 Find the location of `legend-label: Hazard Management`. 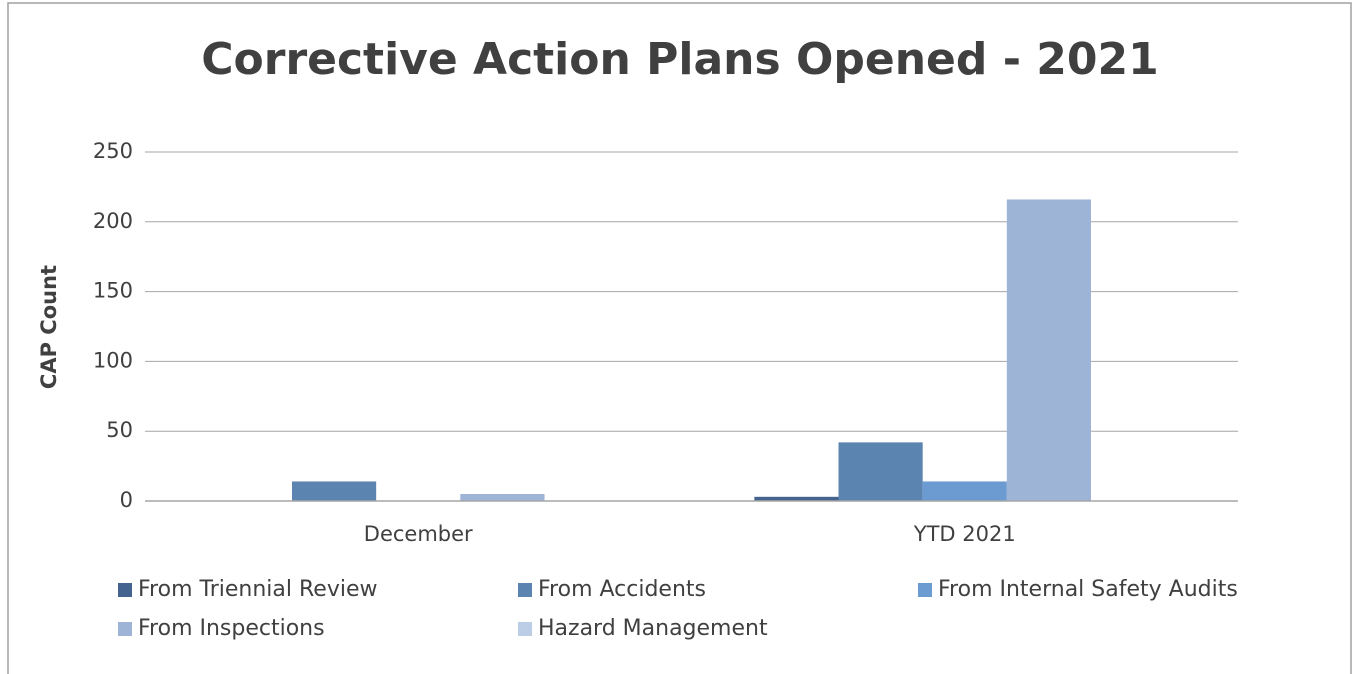

legend-label: Hazard Management is located at coordinates (653, 628).